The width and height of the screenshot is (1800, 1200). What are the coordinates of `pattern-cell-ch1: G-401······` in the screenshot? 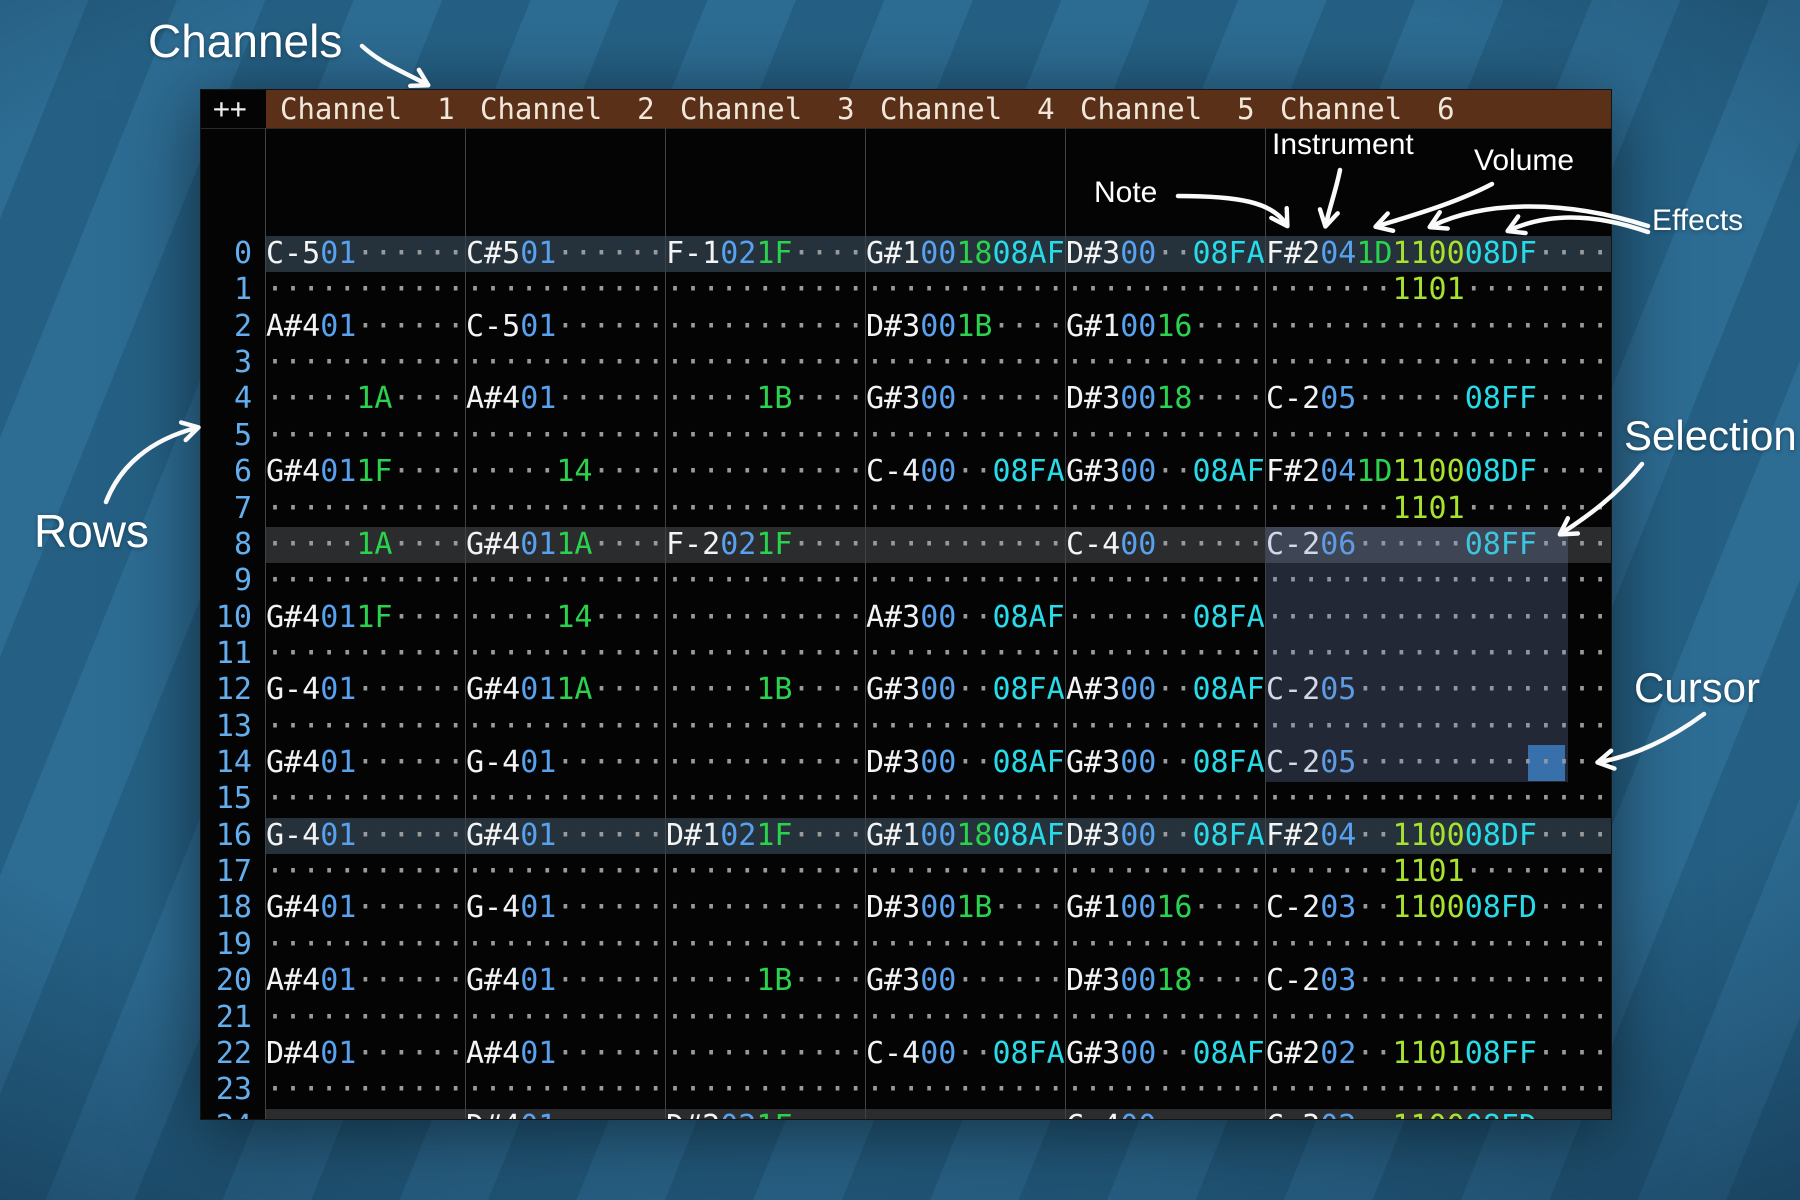 It's located at (366, 690).